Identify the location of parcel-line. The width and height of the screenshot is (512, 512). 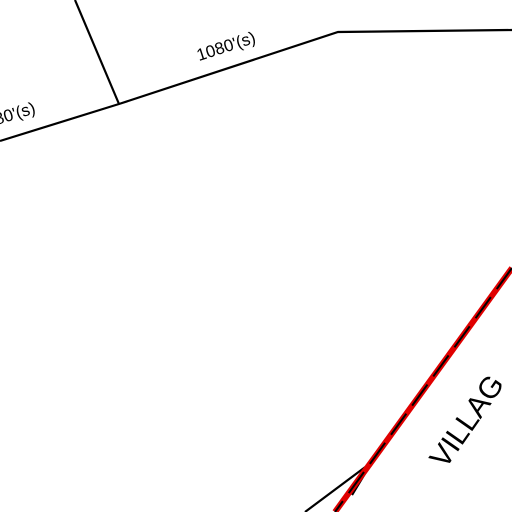
(97, 52).